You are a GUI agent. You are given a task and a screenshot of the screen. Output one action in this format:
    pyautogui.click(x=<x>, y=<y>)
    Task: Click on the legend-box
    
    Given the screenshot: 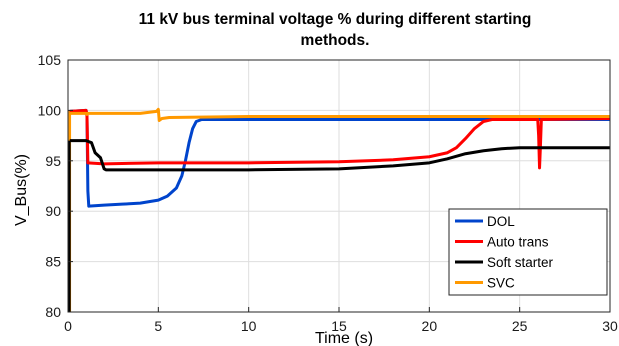 What is the action you would take?
    pyautogui.click(x=528, y=252)
    